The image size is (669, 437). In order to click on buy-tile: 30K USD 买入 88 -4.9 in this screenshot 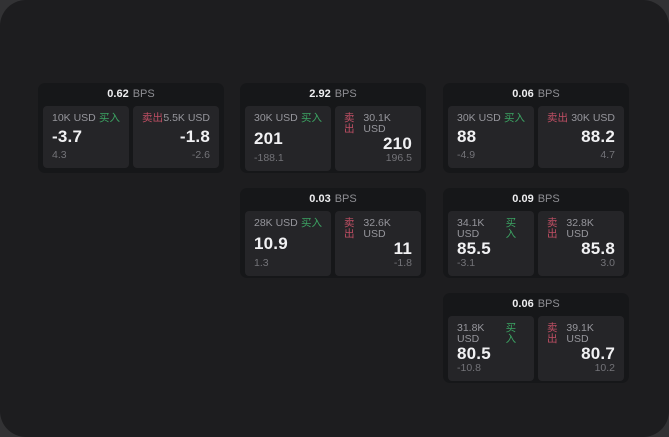, I will do `click(491, 137)`.